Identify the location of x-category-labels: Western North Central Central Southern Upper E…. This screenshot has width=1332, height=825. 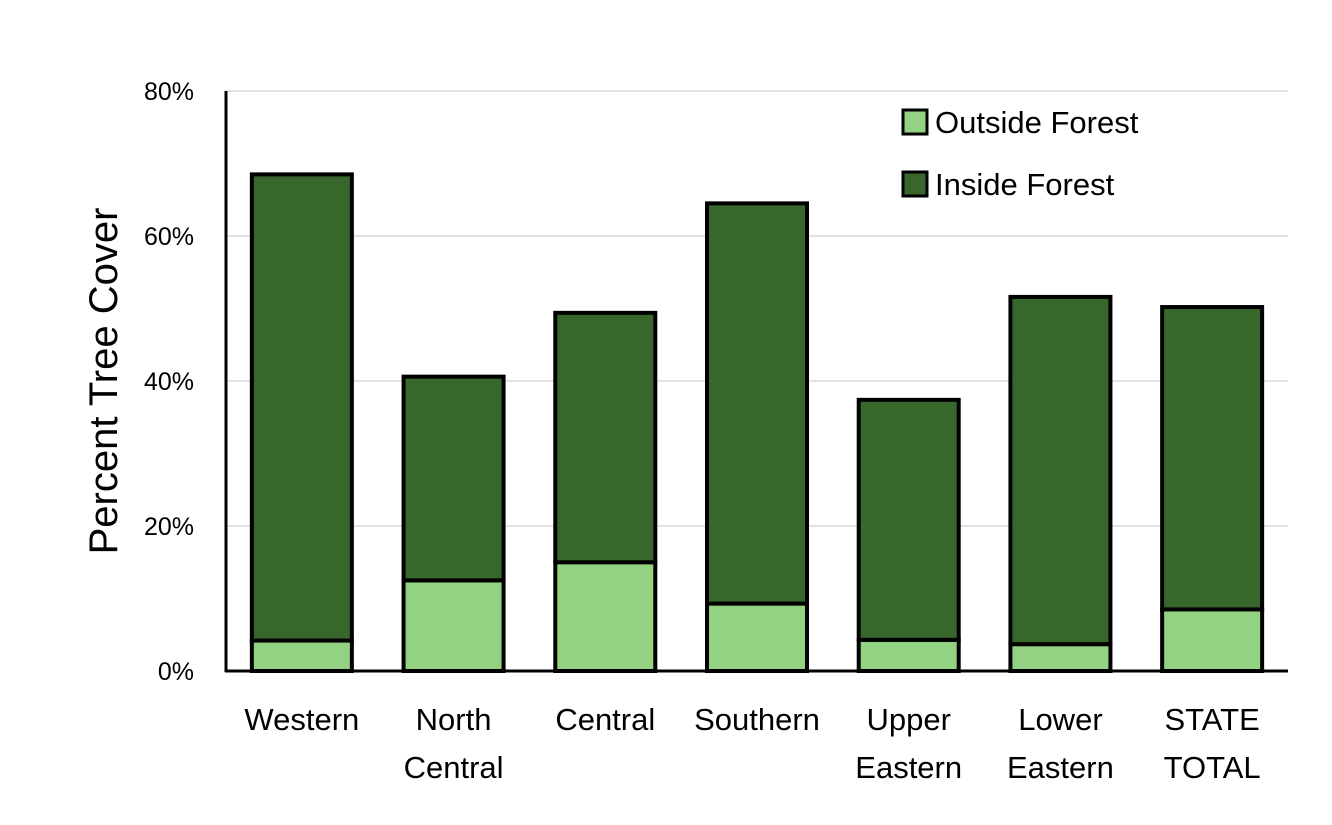
(752, 743).